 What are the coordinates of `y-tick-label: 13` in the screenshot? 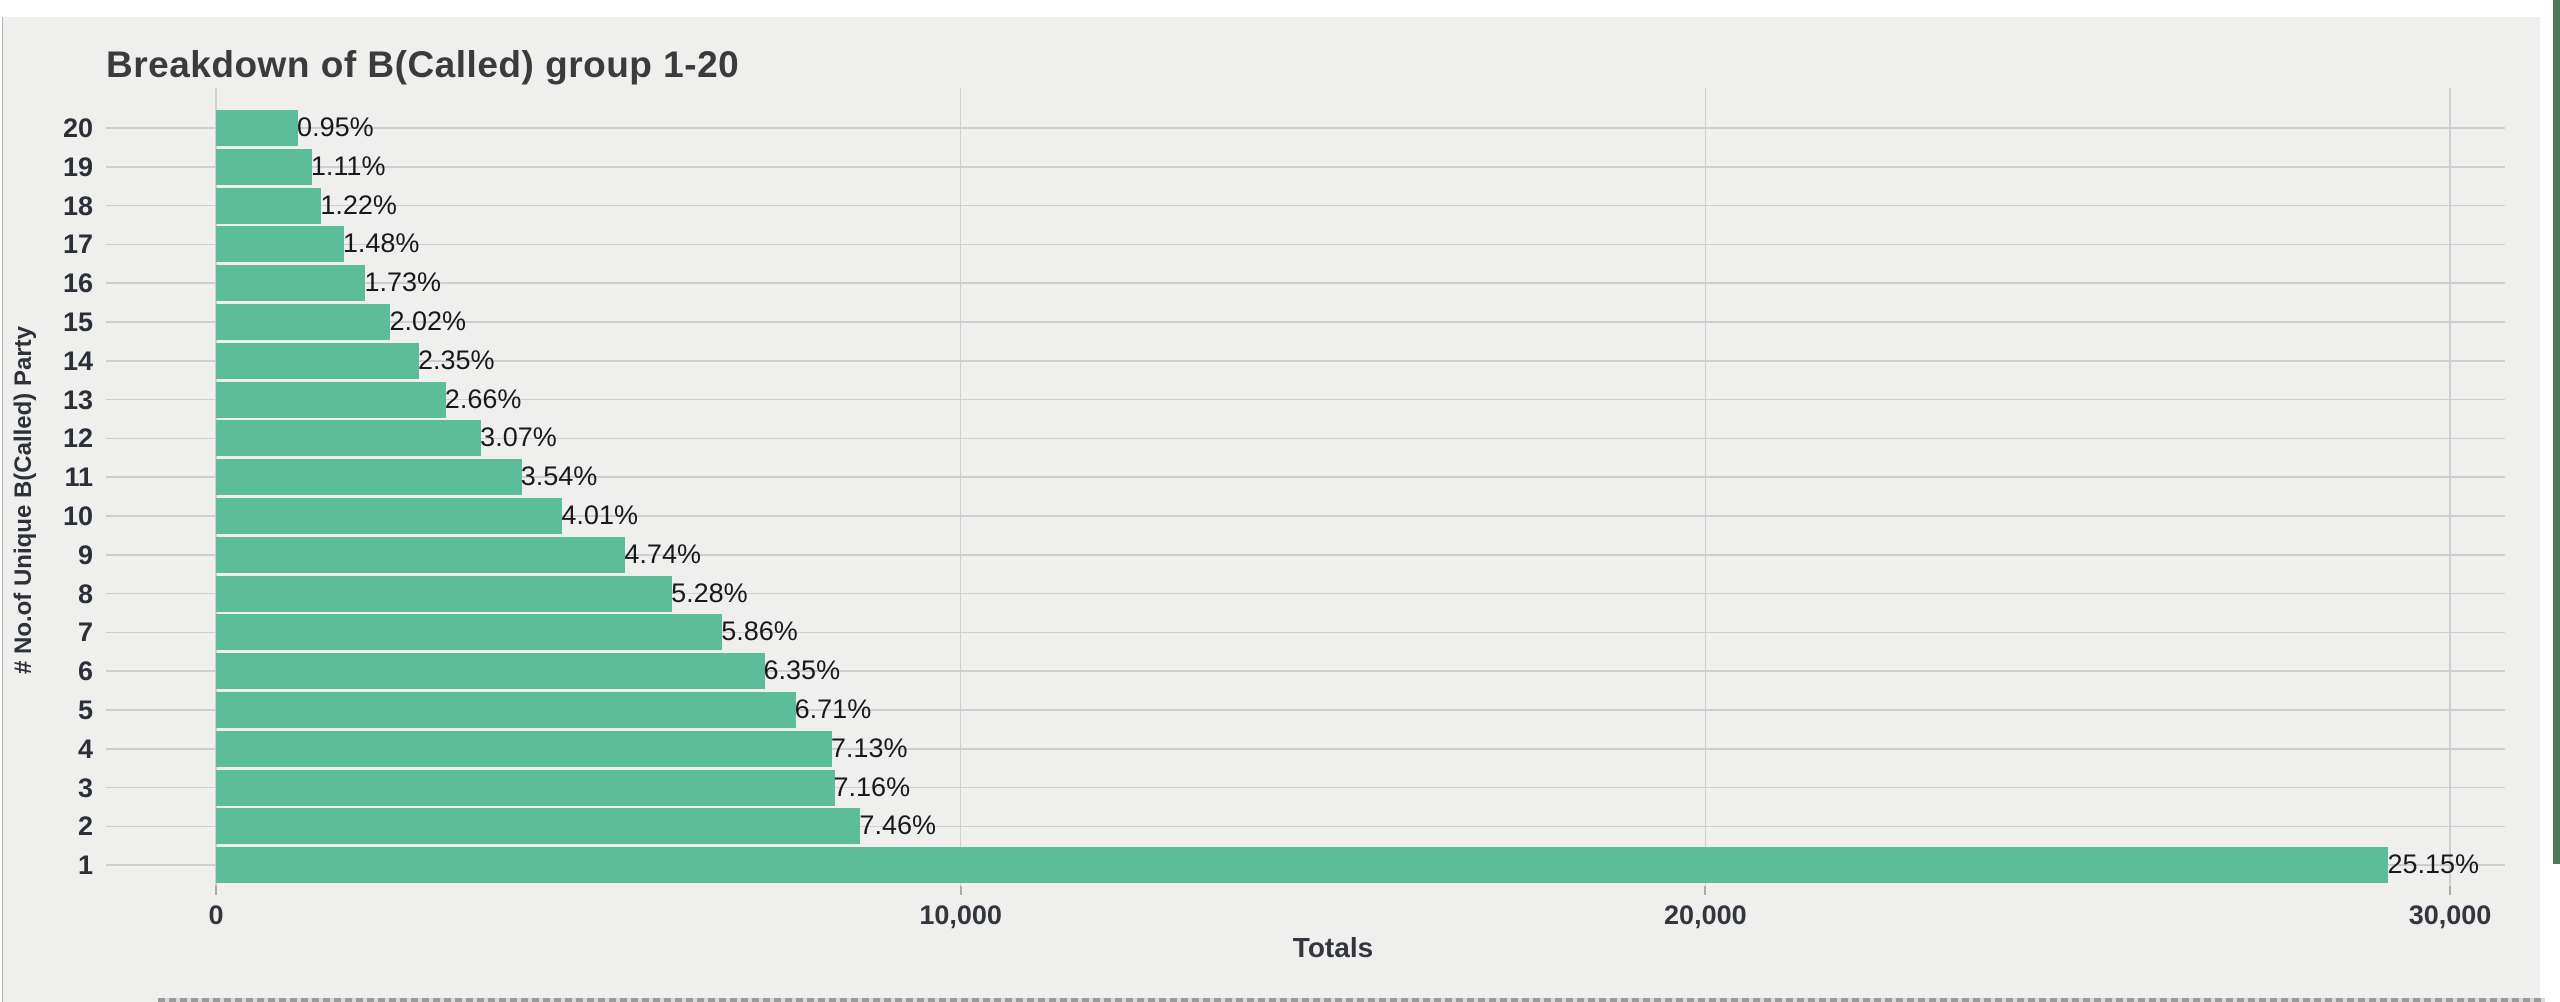 It's located at (77, 399).